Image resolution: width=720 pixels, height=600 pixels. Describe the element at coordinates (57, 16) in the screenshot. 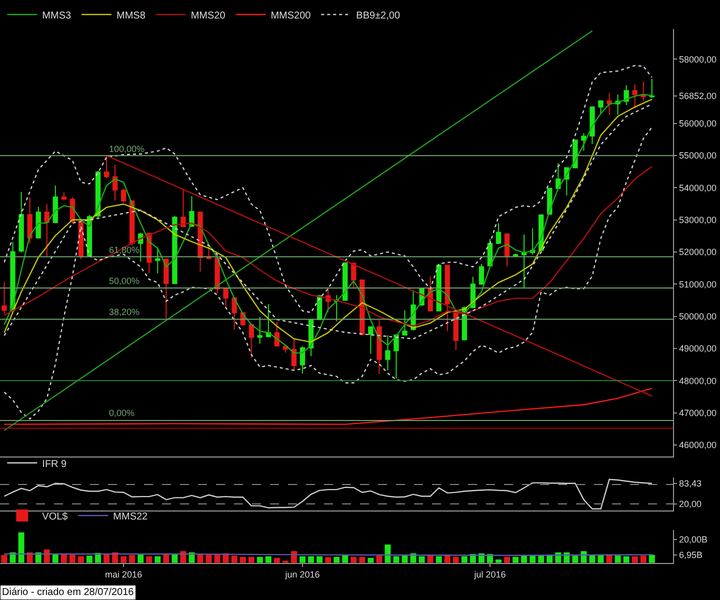

I see `legend-label: MMS3` at that location.